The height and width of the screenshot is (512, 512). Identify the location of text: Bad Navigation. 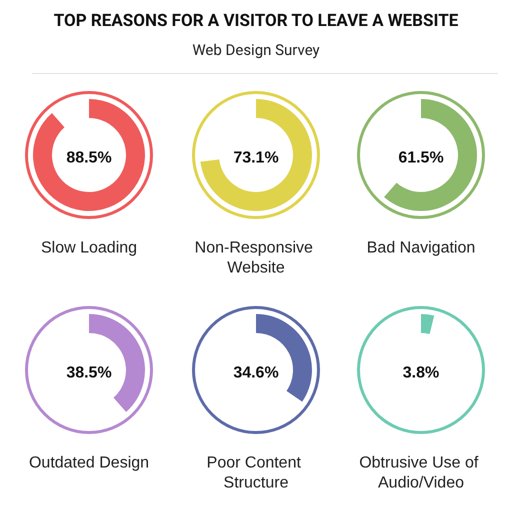
(421, 248).